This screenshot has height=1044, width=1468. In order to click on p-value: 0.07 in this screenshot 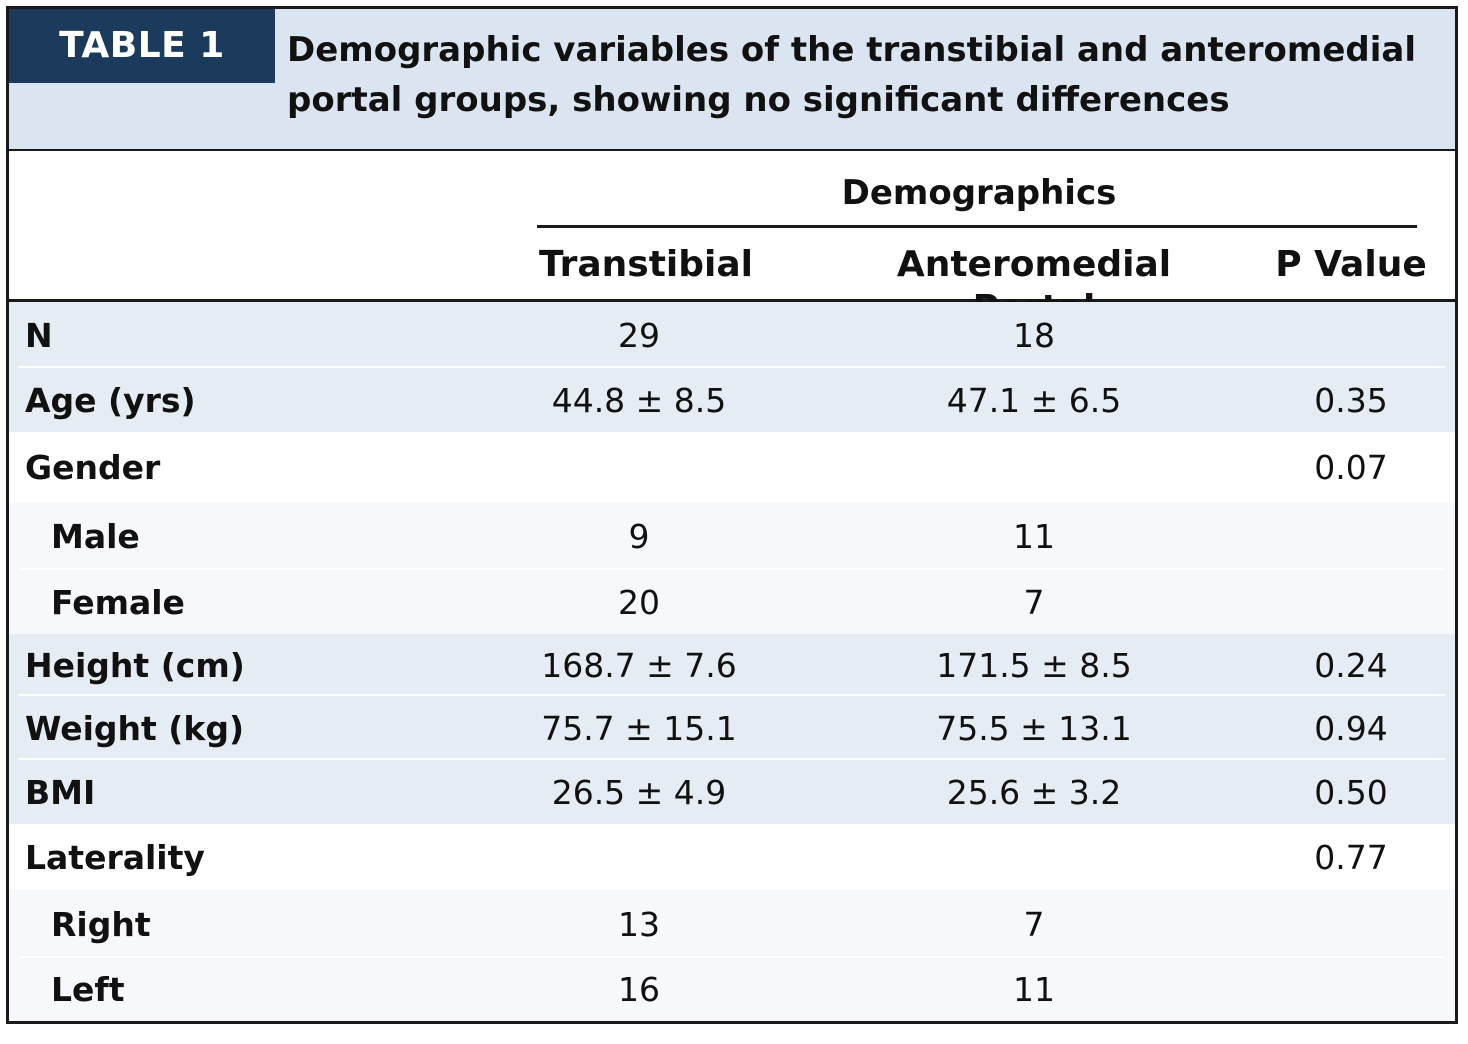, I will do `click(1351, 467)`.